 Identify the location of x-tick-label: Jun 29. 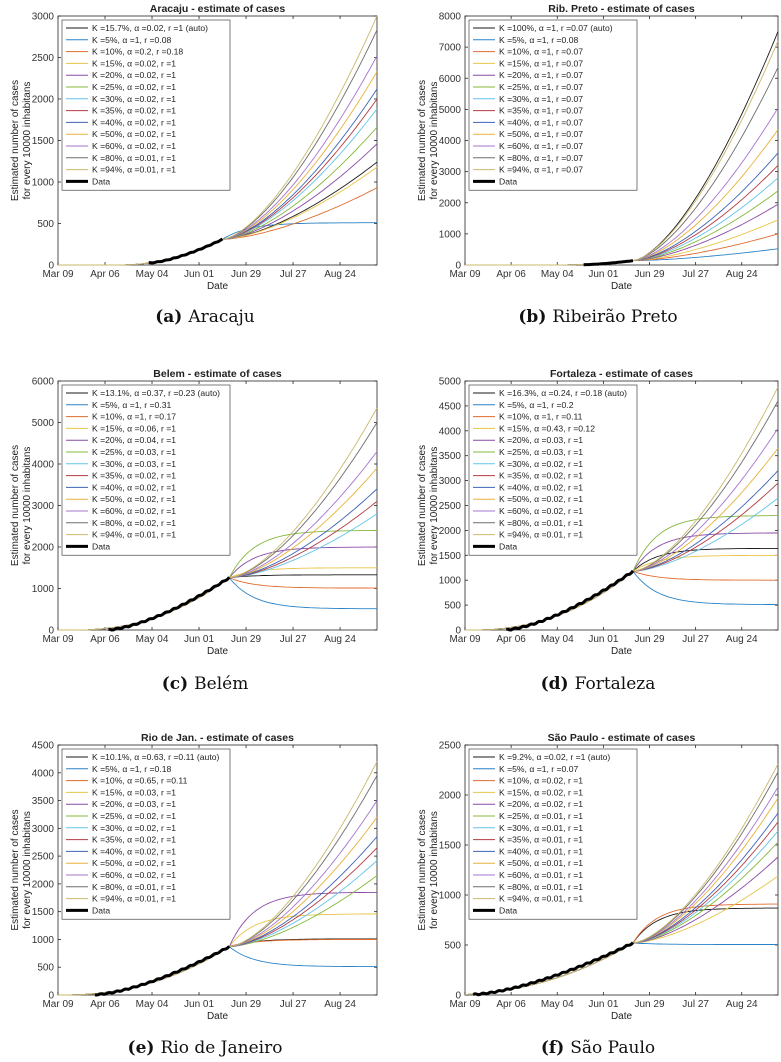
(246, 274).